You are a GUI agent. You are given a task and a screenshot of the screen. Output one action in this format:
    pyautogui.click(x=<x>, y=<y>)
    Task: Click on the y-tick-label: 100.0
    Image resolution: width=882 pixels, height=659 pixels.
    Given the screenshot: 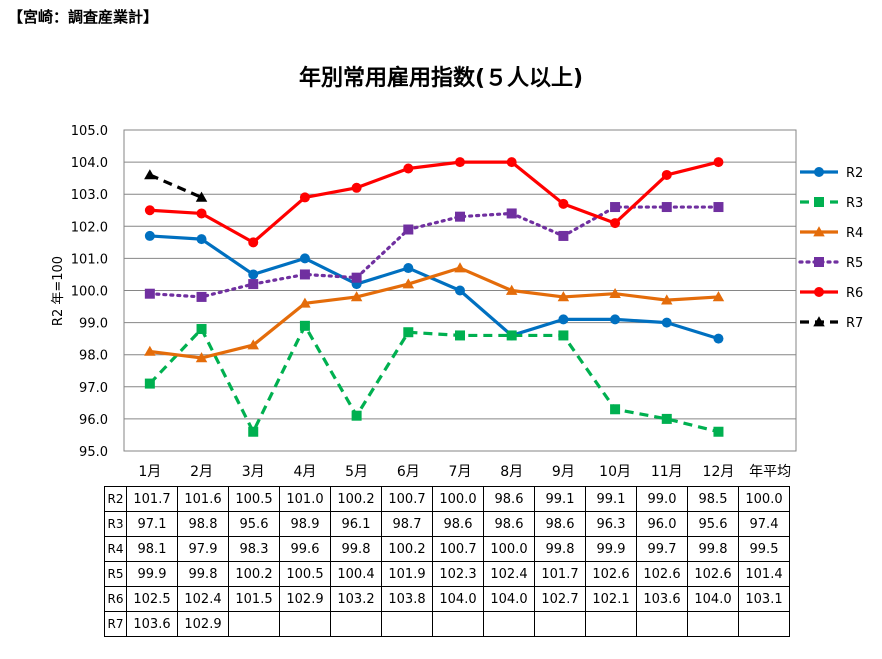 What is the action you would take?
    pyautogui.click(x=89, y=292)
    